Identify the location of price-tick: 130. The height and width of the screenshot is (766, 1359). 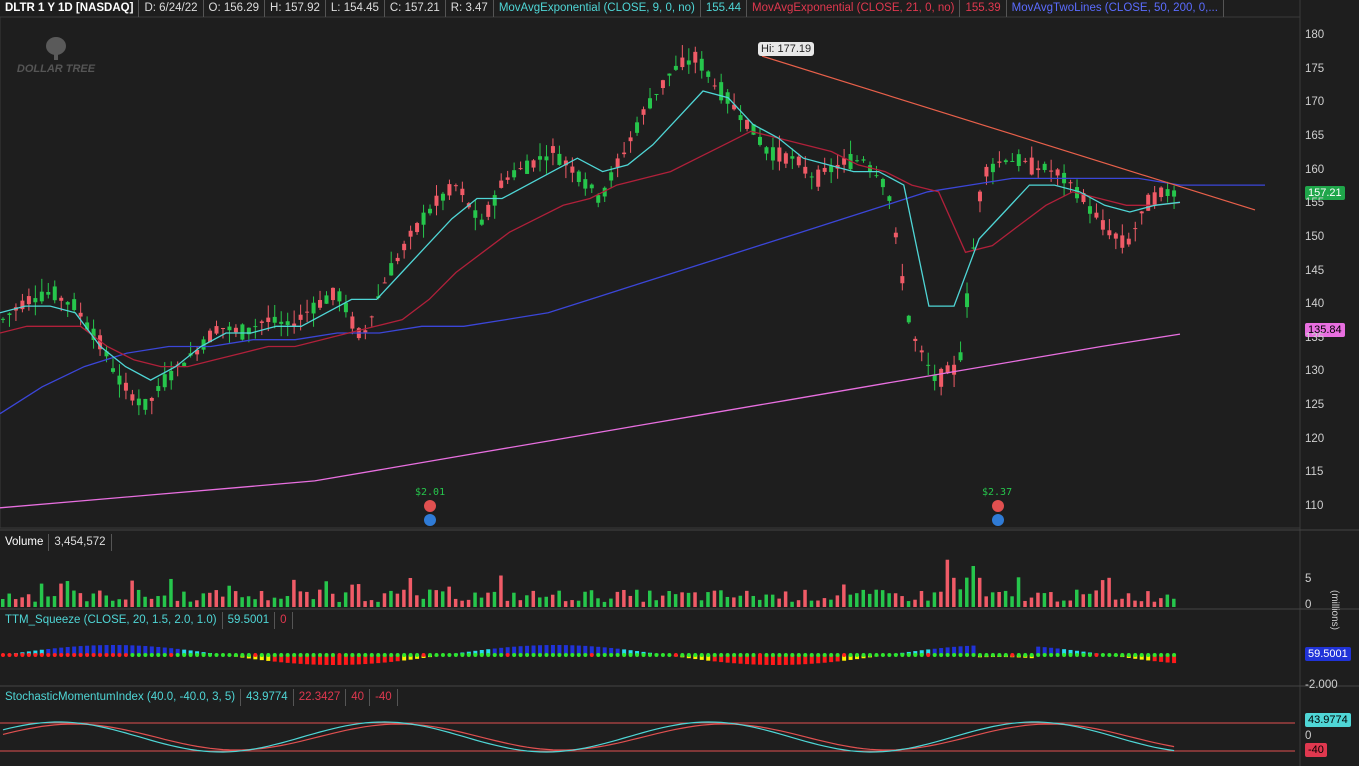
(1315, 371).